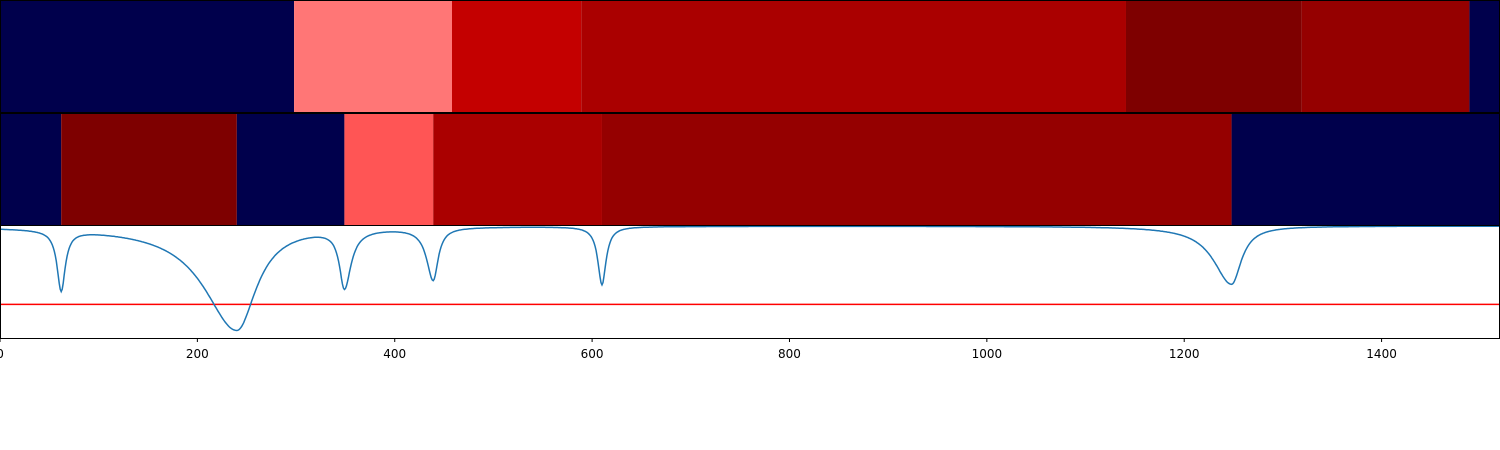 The height and width of the screenshot is (450, 1500). Describe the element at coordinates (987, 354) in the screenshot. I see `x-tick-label: 1000` at that location.